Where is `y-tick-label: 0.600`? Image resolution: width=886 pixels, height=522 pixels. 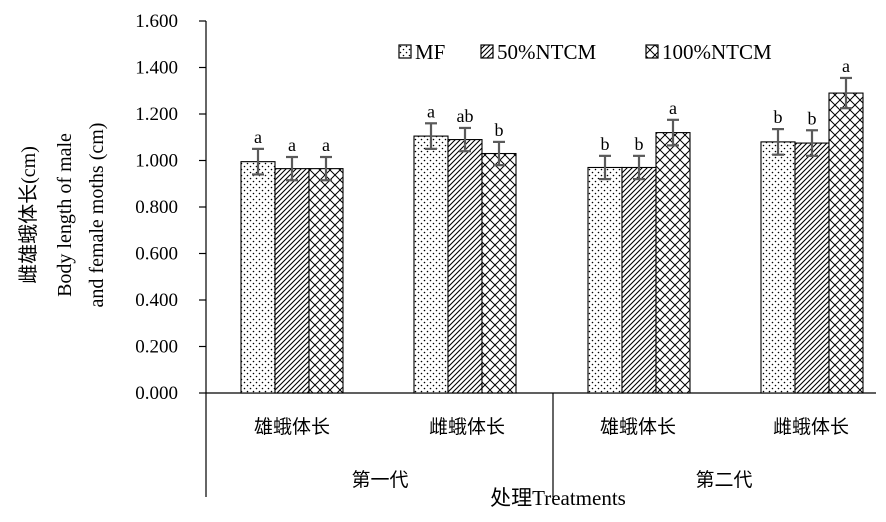
y-tick-label: 0.600 is located at coordinates (156, 254).